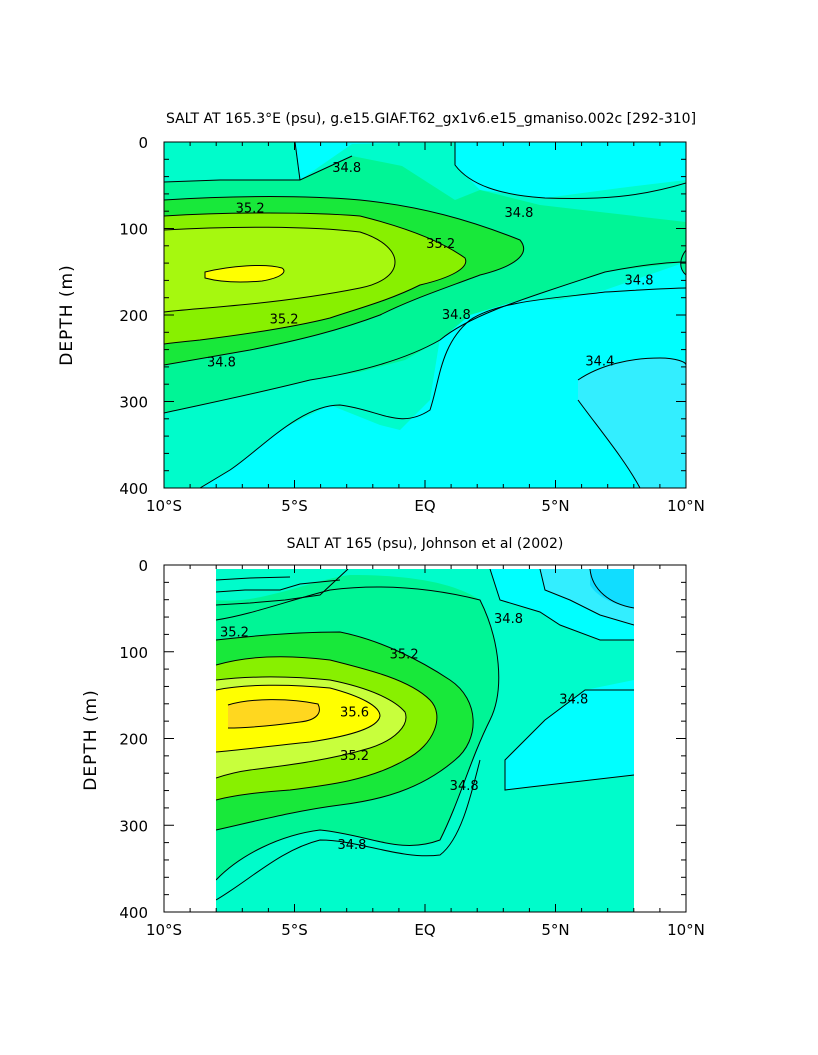 The image size is (818, 1055). What do you see at coordinates (555, 506) in the screenshot?
I see `top-x-tick-label: 5°N` at bounding box center [555, 506].